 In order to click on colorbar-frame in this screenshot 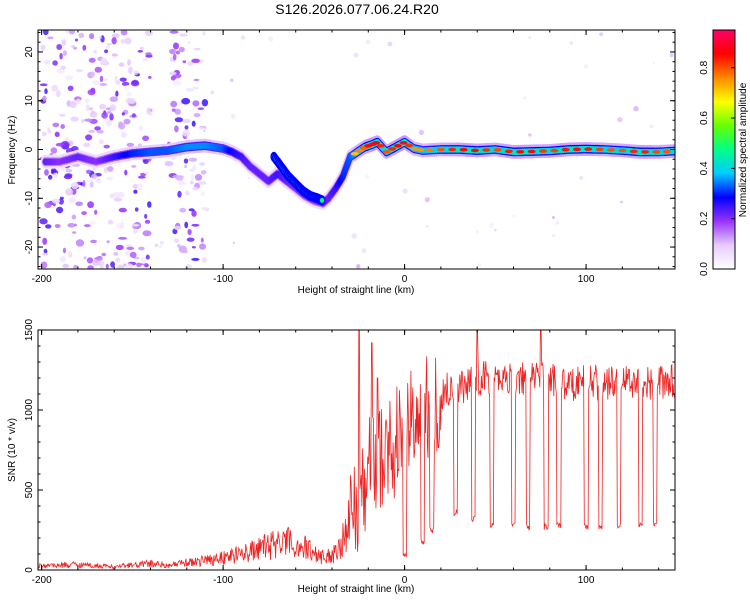, I will do `click(724, 149)`.